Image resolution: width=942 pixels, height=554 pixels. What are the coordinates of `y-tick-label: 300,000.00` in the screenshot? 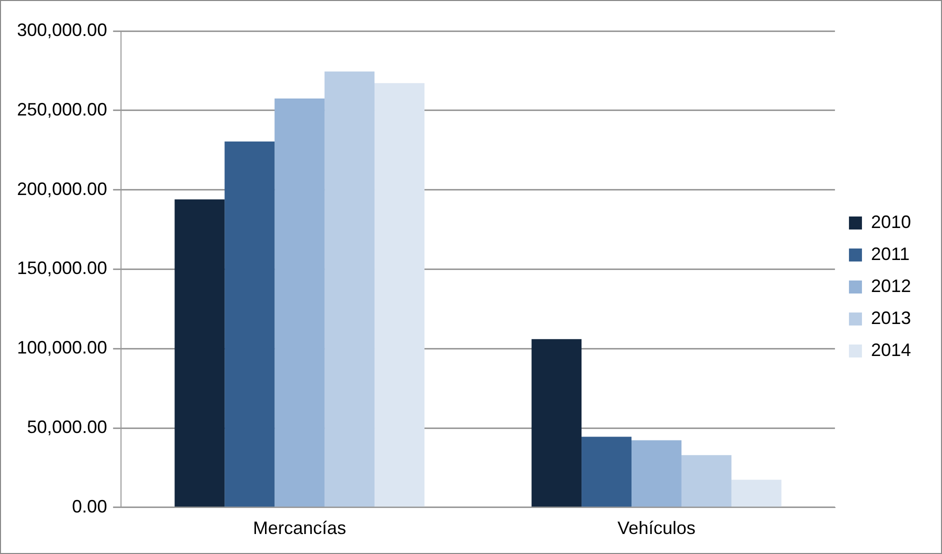 It's located at (62, 30).